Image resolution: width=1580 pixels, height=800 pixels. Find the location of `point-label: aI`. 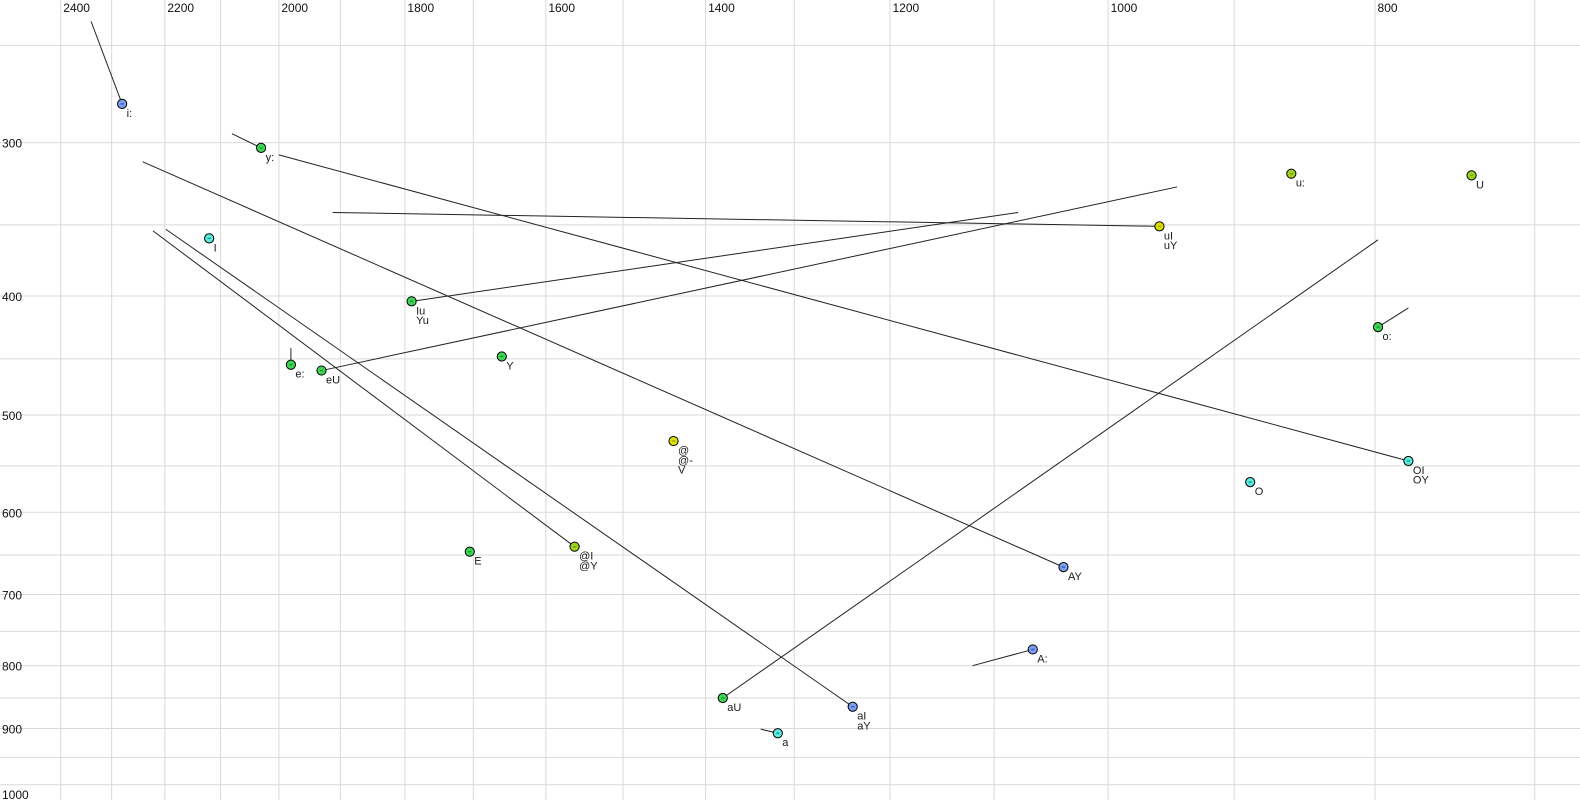

point-label: aI is located at coordinates (861, 717).